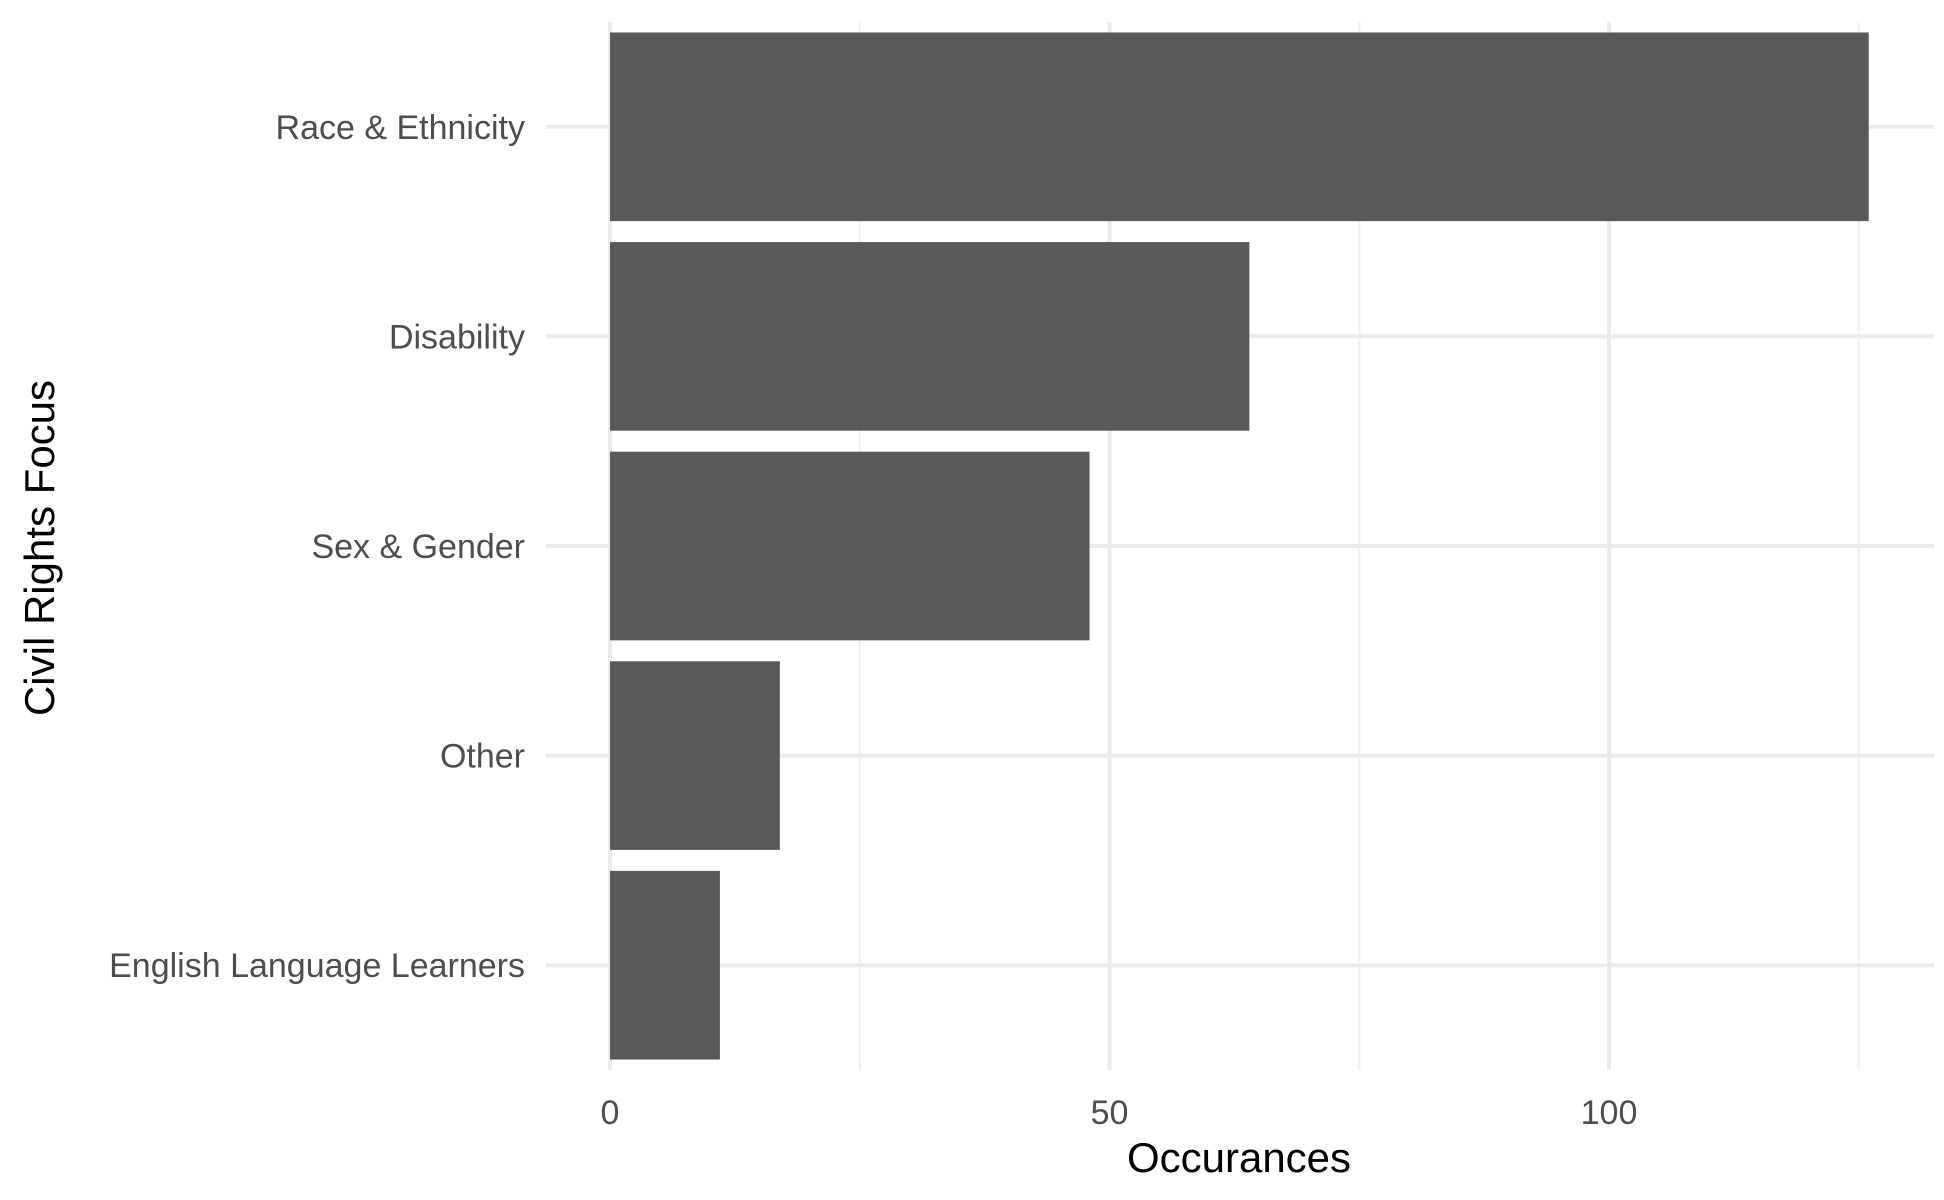 This screenshot has width=1944, height=1200. Describe the element at coordinates (1239, 1157) in the screenshot. I see `x-axis-title: Occurances` at that location.